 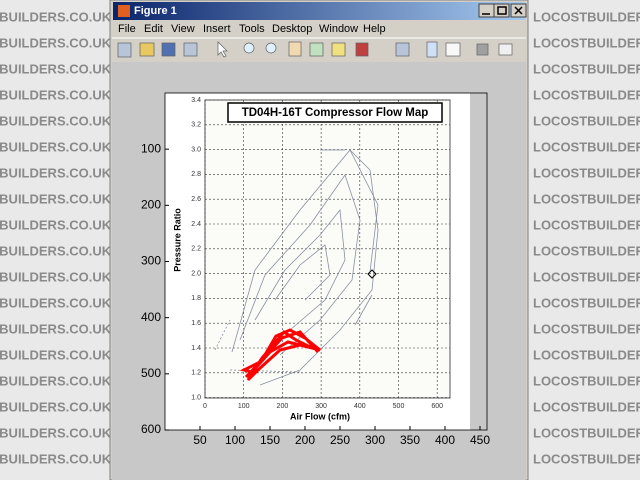 What do you see at coordinates (271, 48) in the screenshot?
I see `tool-zoom-out` at bounding box center [271, 48].